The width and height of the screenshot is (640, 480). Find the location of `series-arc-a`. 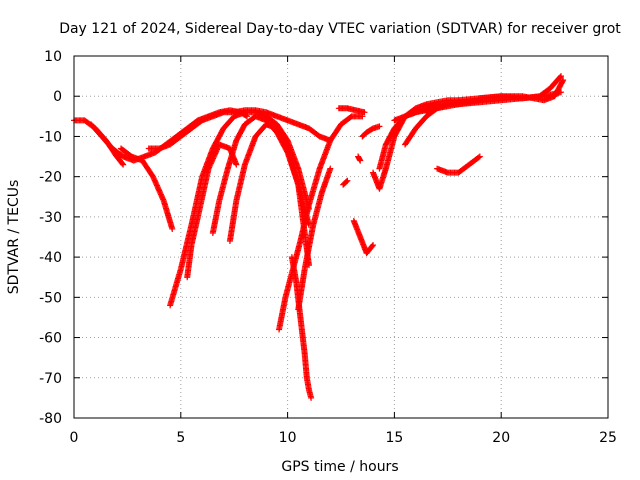

series-arc-a is located at coordinates (99, 142).